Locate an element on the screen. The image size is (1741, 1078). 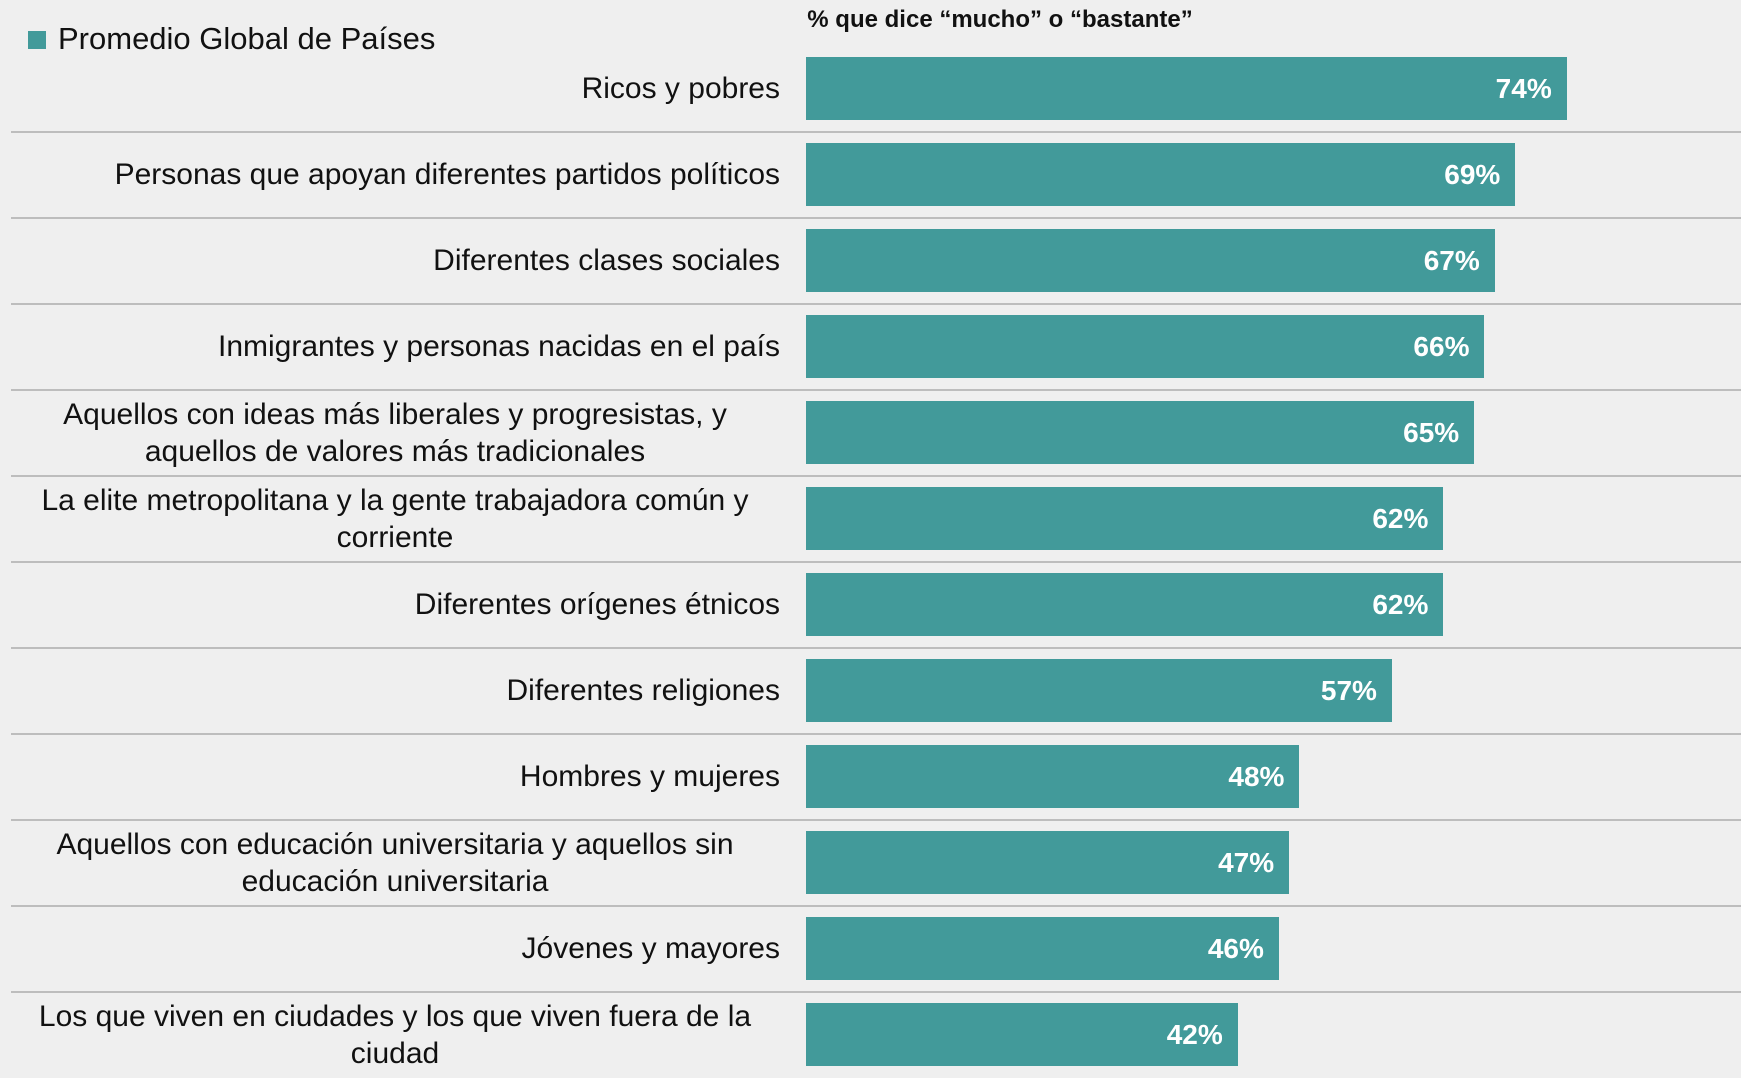
value-label: 69% is located at coordinates (1472, 174).